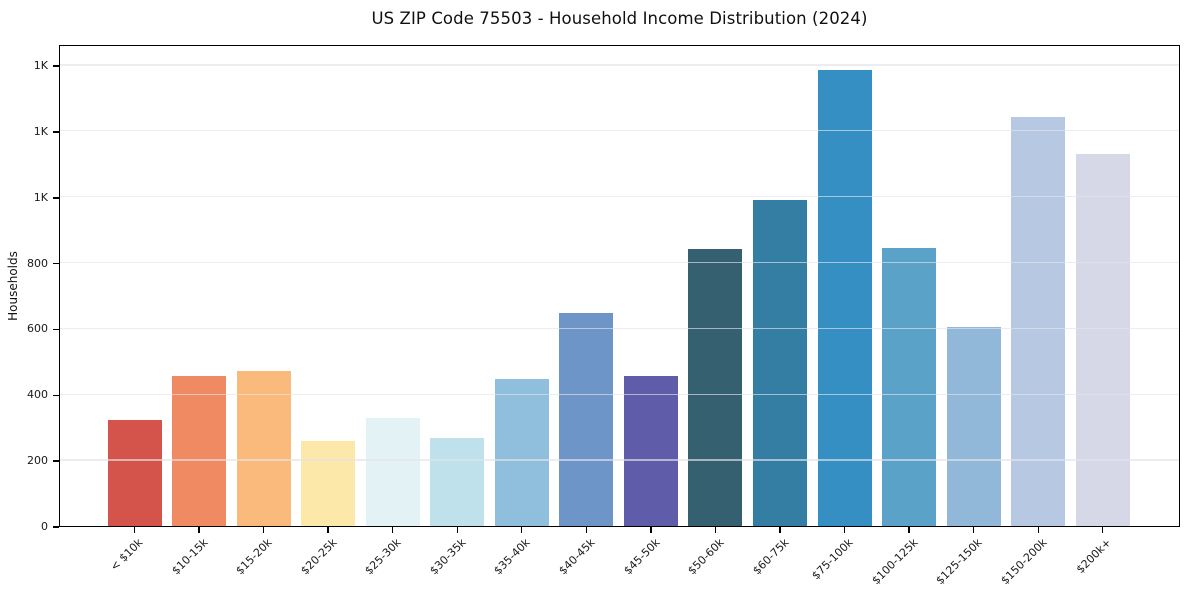 This screenshot has width=1189, height=590. What do you see at coordinates (37, 329) in the screenshot?
I see `y-tick-label: 600` at bounding box center [37, 329].